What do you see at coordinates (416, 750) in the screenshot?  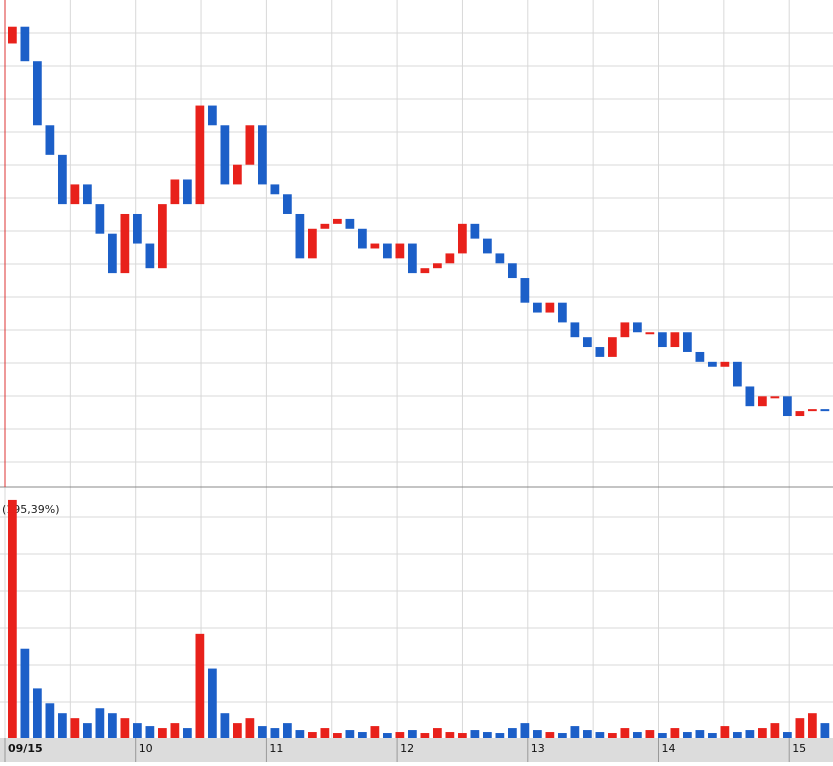 I see `x-axis-strip` at bounding box center [416, 750].